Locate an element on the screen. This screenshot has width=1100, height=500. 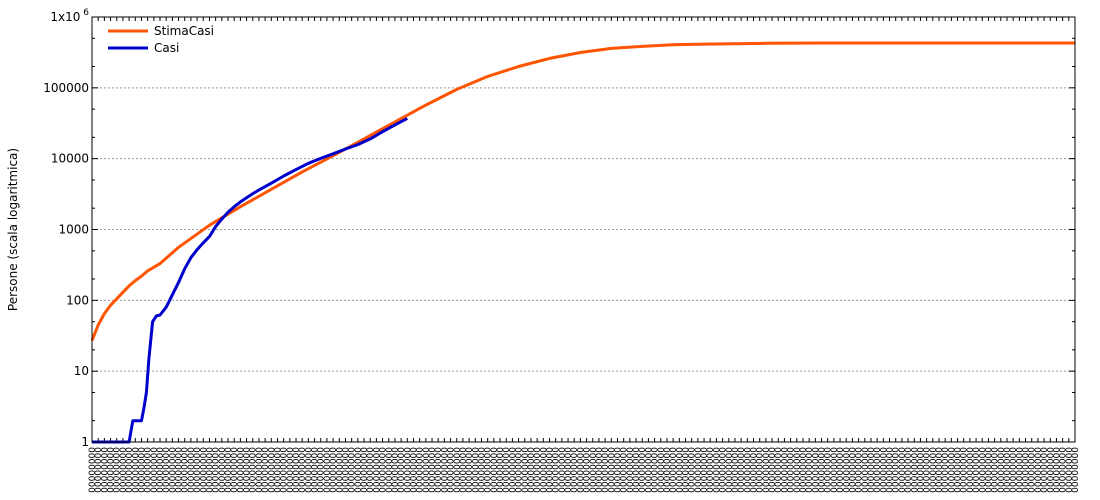
y-tick-label: 10000 is located at coordinates (70, 159).